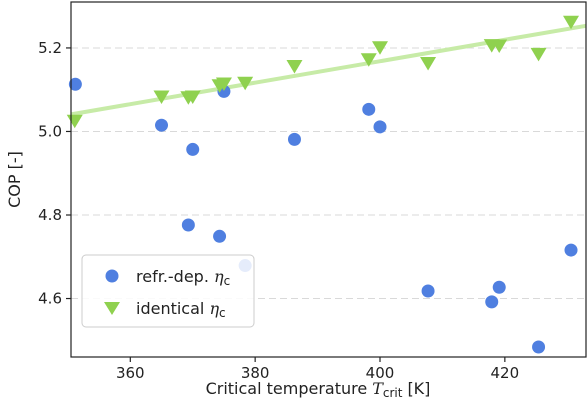  Describe the element at coordinates (172, 308) in the screenshot. I see `legend-label-identical-name: identical` at that location.